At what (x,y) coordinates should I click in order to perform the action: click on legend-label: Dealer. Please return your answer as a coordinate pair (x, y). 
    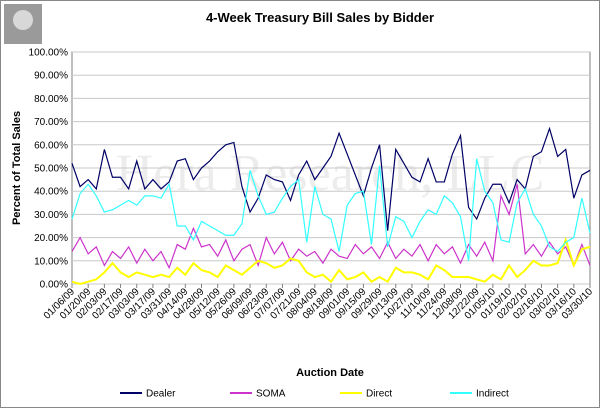
    Looking at the image, I should click on (161, 394).